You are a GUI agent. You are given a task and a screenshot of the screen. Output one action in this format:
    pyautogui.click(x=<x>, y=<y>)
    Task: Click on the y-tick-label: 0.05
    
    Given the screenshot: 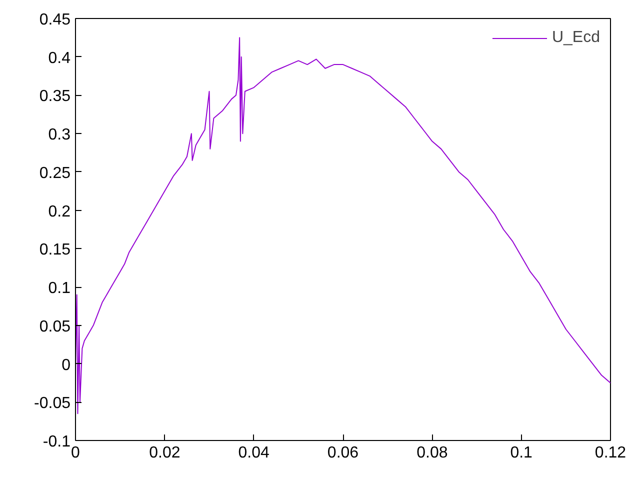 What is the action you would take?
    pyautogui.click(x=55, y=327)
    